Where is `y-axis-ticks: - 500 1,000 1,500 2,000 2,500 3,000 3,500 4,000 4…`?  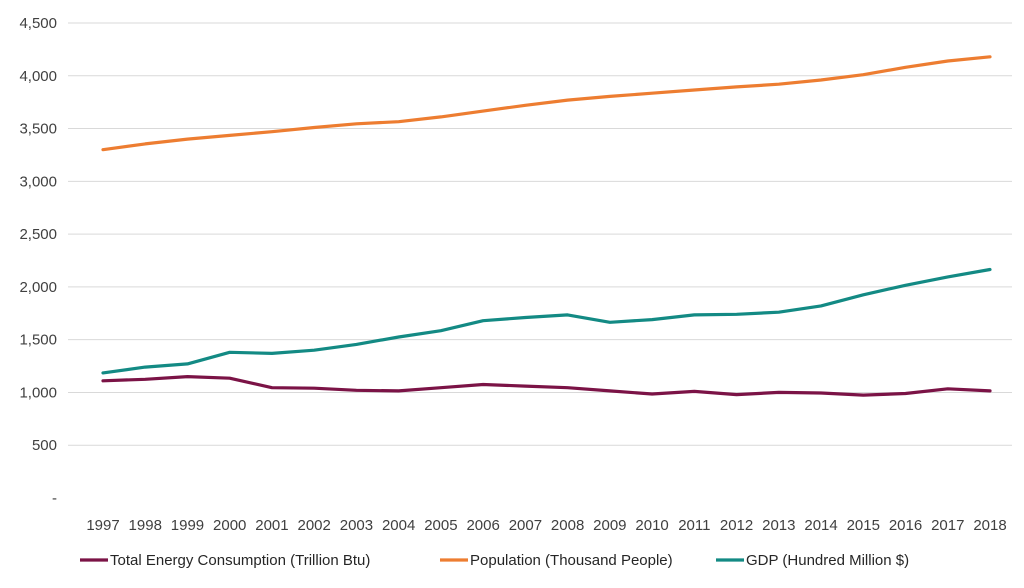
y-axis-ticks: - 500 1,000 1,500 2,000 2,500 3,000 3,500 4,000 4… is located at coordinates (38, 261).